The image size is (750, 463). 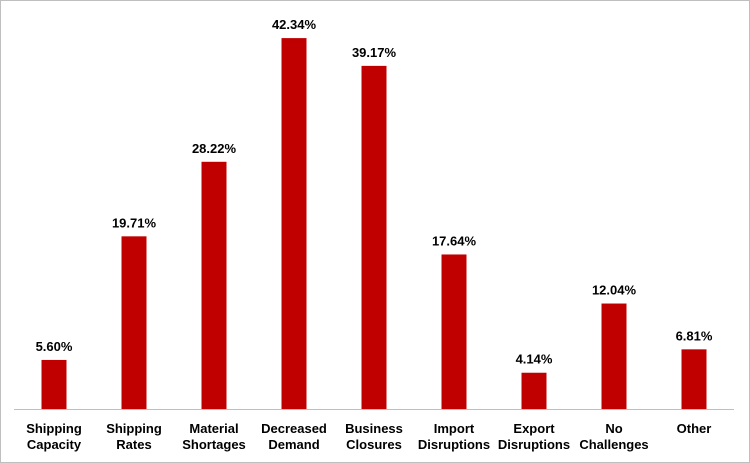 What do you see at coordinates (134, 222) in the screenshot?
I see `value-label: 19.71%` at bounding box center [134, 222].